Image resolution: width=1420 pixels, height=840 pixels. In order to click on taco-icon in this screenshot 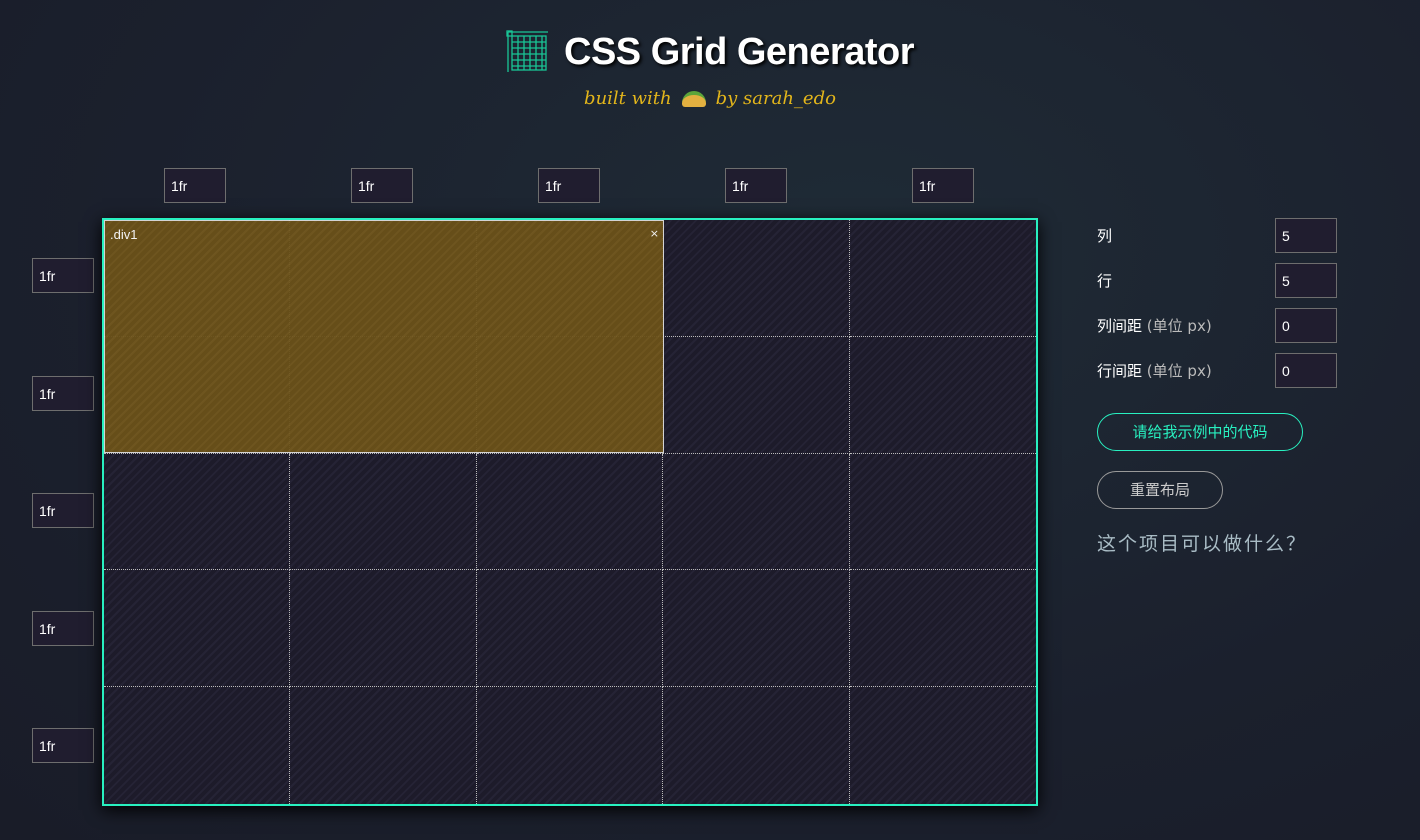, I will do `click(693, 99)`.